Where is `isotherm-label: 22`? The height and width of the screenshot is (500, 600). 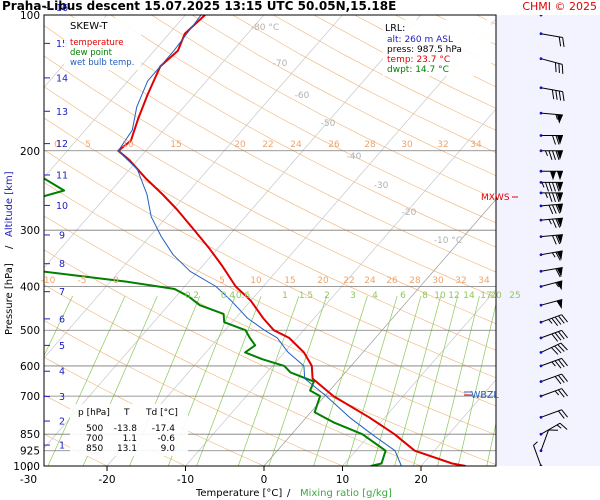
isotherm-label: 22 is located at coordinates (348, 281).